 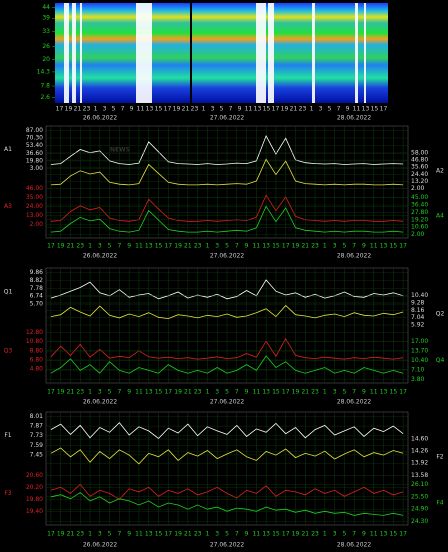 What do you see at coordinates (37, 445) in the screenshot?
I see `y-tick-label: 7.59` at bounding box center [37, 445].